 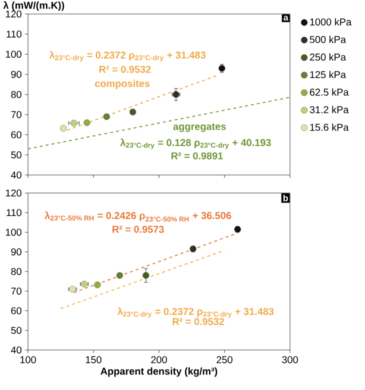 I want to click on annotation: composites, so click(x=122, y=85).